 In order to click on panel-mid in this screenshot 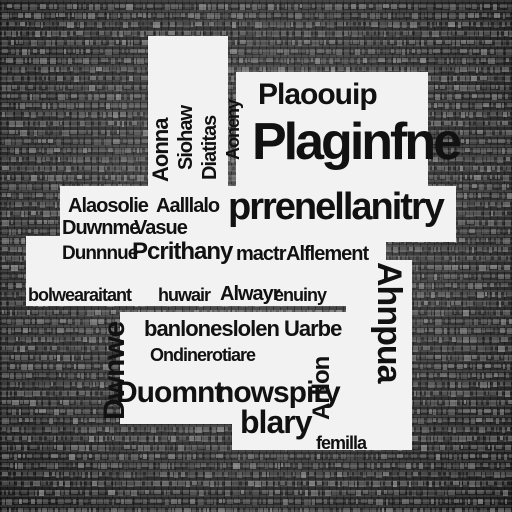, I will do `click(206, 271)`.